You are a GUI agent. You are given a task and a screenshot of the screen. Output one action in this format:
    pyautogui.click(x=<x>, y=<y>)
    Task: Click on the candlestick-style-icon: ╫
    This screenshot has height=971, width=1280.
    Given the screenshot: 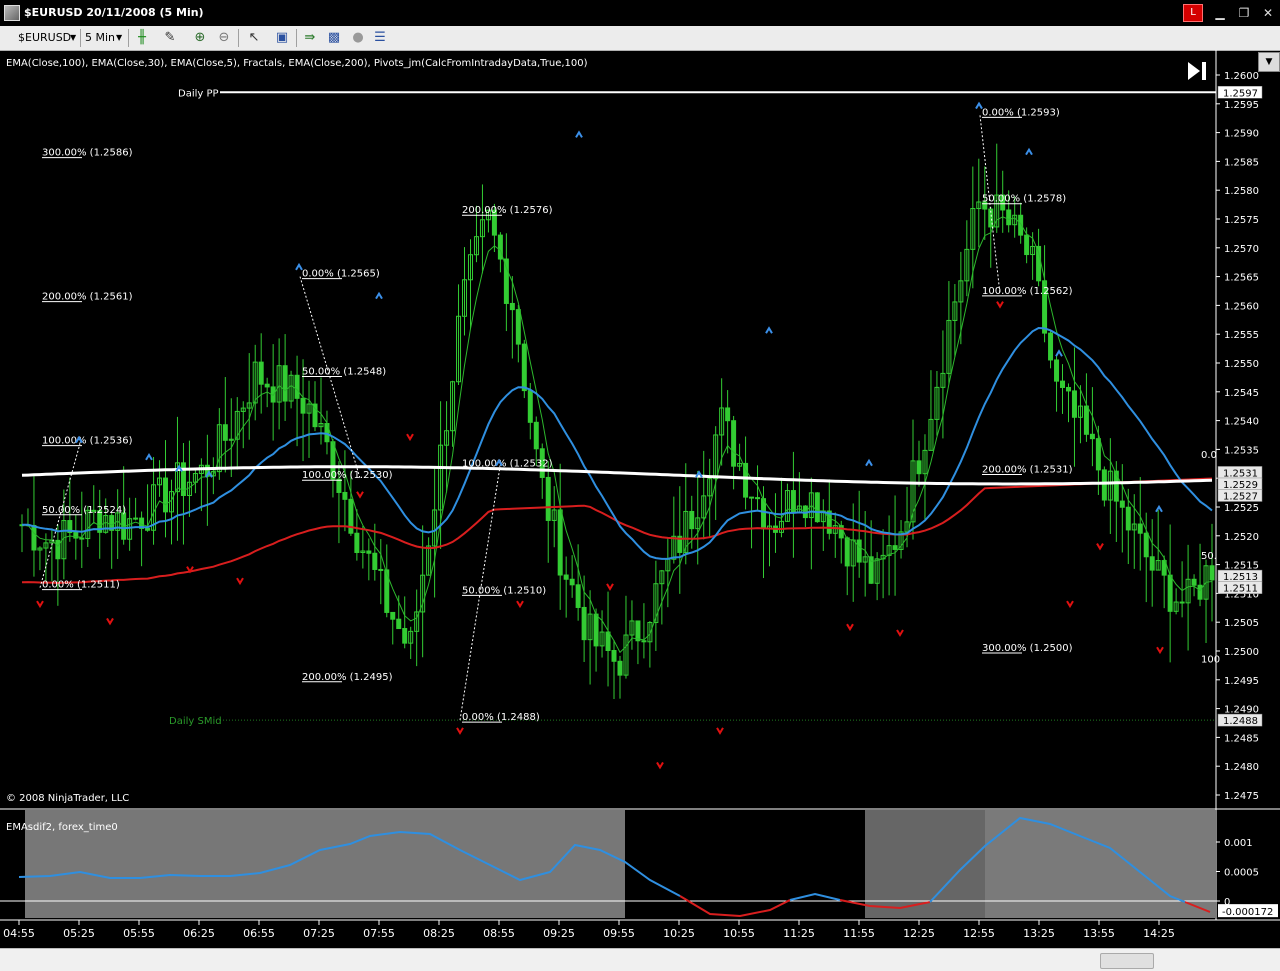 What is the action you would take?
    pyautogui.click(x=142, y=37)
    